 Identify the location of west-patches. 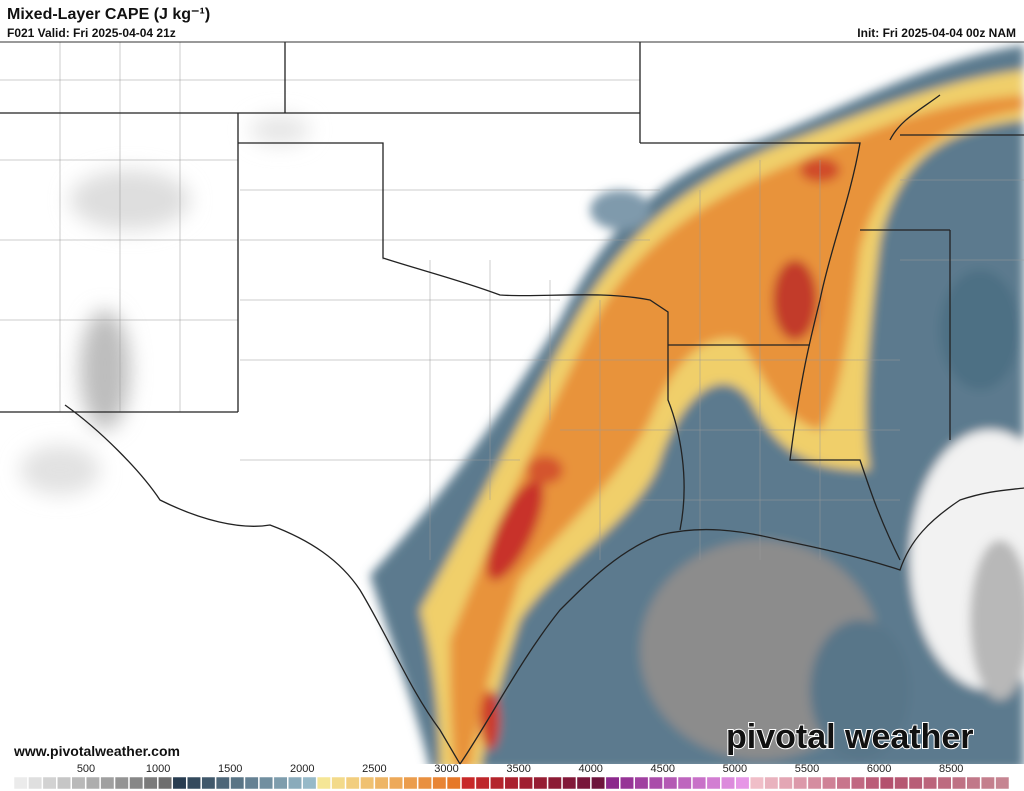
(165, 305).